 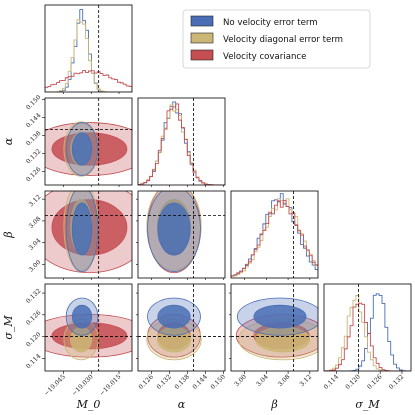 What do you see at coordinates (182, 382) in the screenshot?
I see `xtick-label-alpha-2: 0.138` at bounding box center [182, 382].